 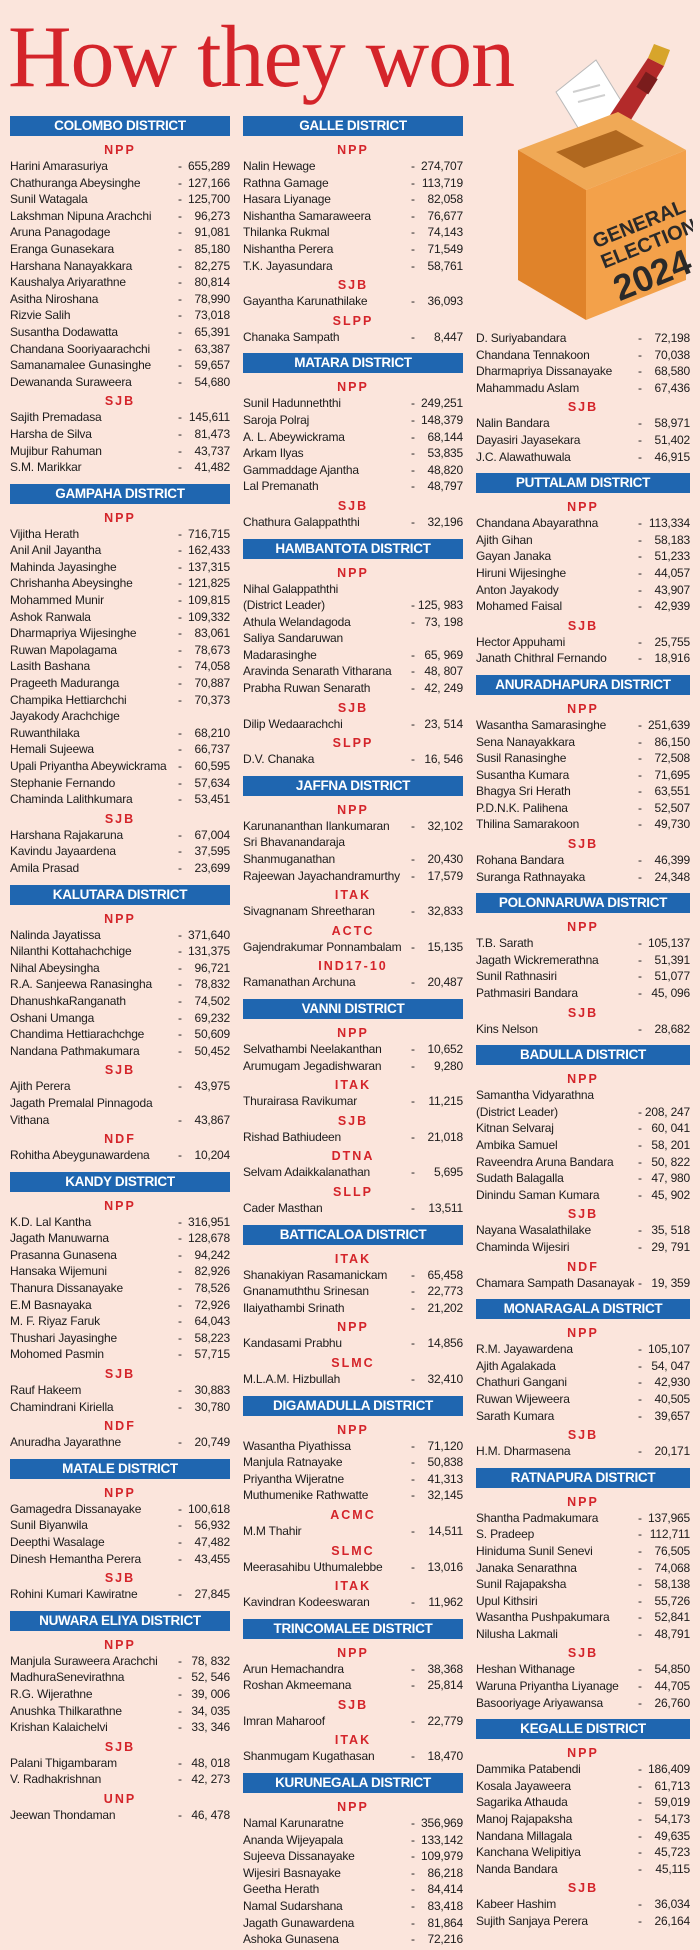 What do you see at coordinates (353, 1379) in the screenshot?
I see `candidate-row: M.L.A.M. Hizbullah 32,410` at bounding box center [353, 1379].